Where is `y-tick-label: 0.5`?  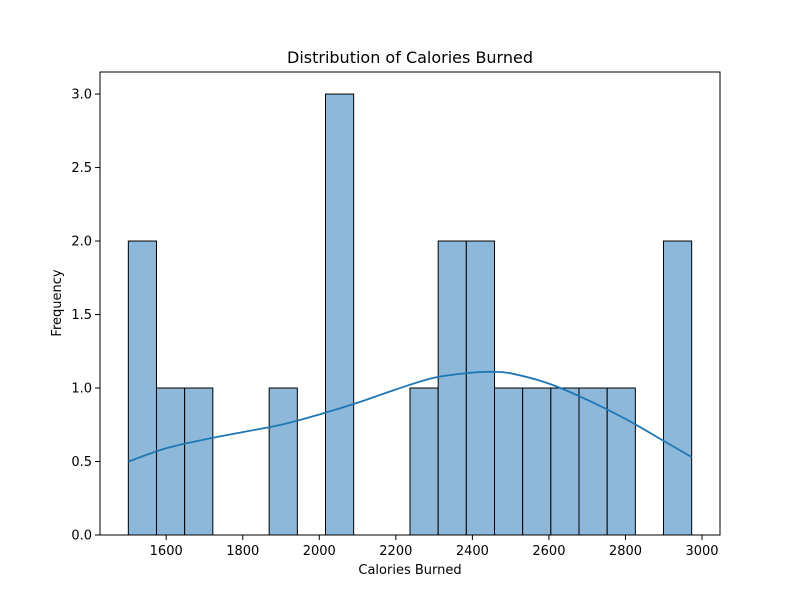 y-tick-label: 0.5 is located at coordinates (81, 462).